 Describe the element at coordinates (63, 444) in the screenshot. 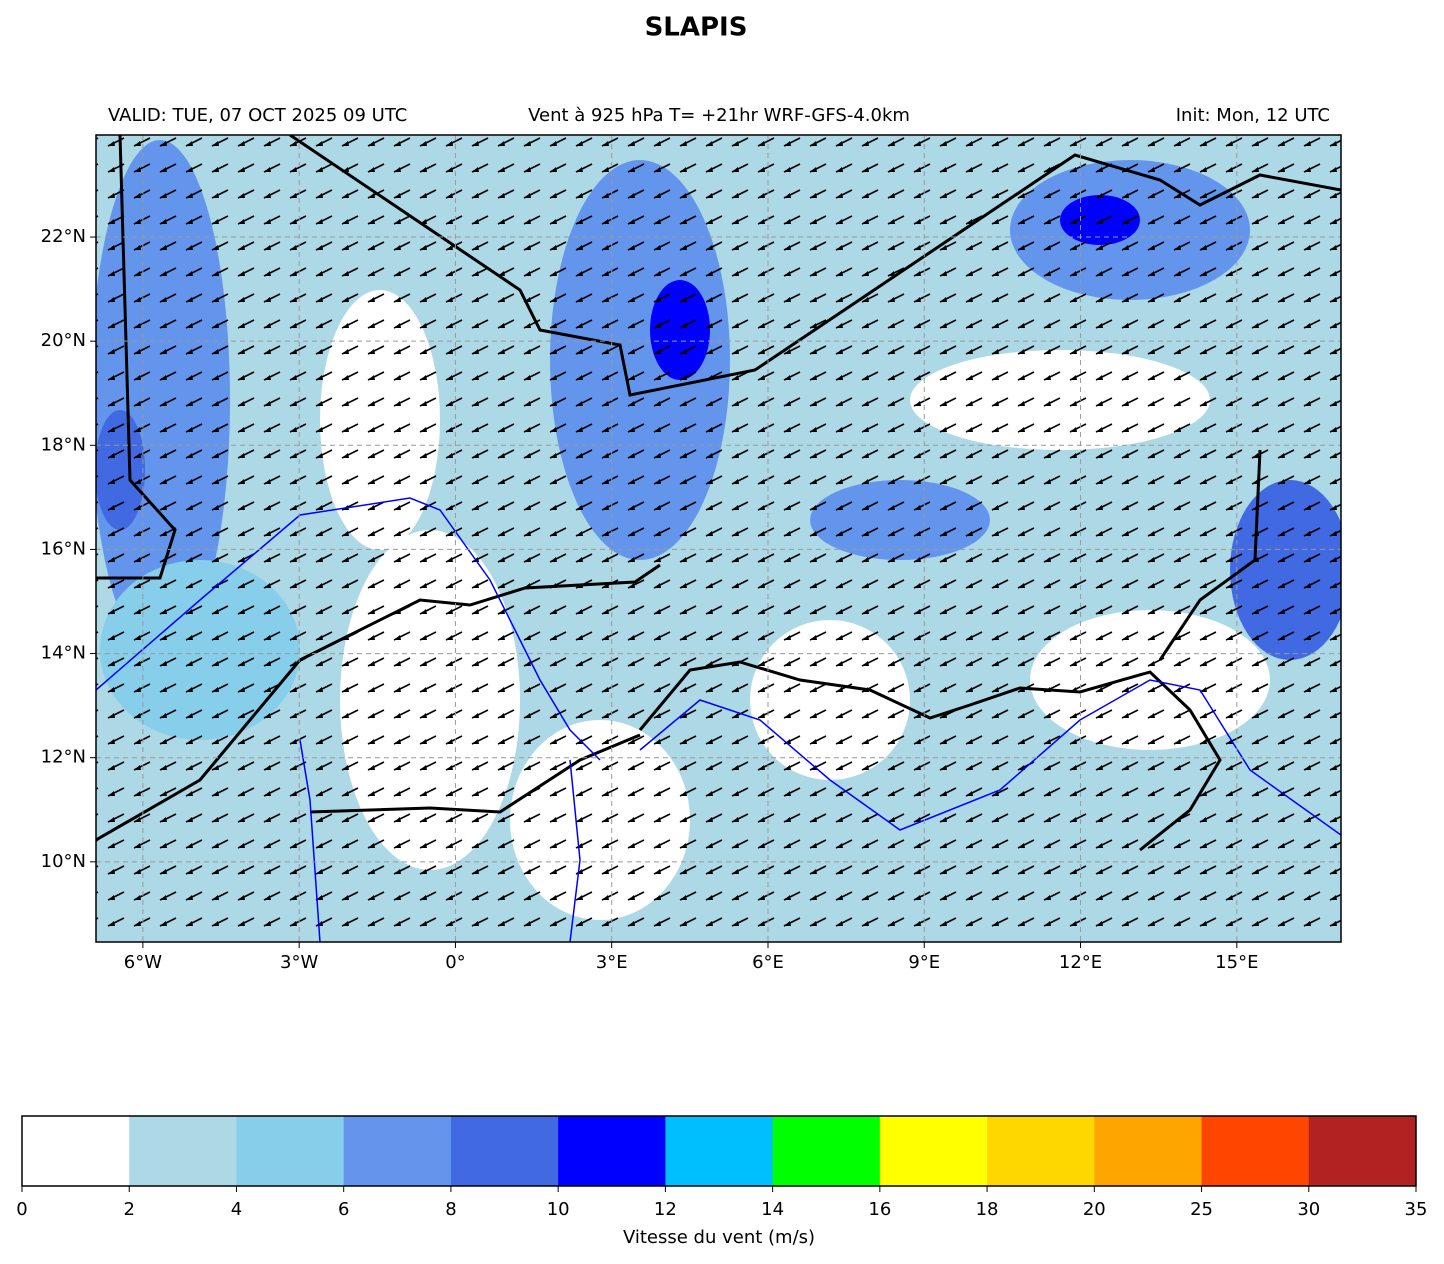

I see `y-tick-label: 18°N` at that location.